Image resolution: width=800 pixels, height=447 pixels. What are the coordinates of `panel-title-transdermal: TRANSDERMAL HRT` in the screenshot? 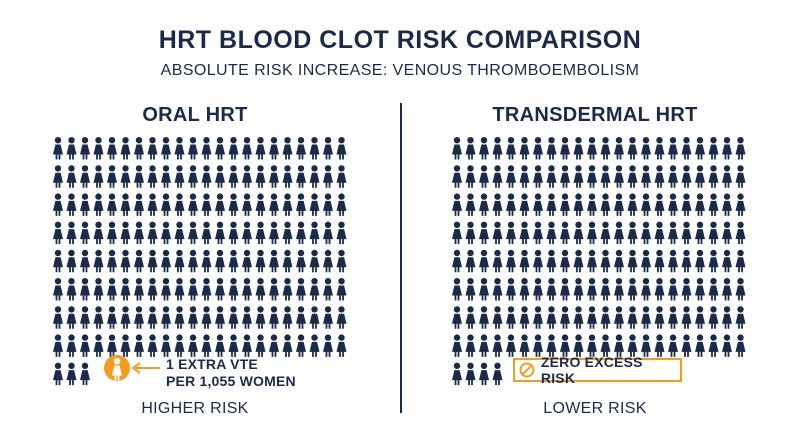 It's located at (595, 115).